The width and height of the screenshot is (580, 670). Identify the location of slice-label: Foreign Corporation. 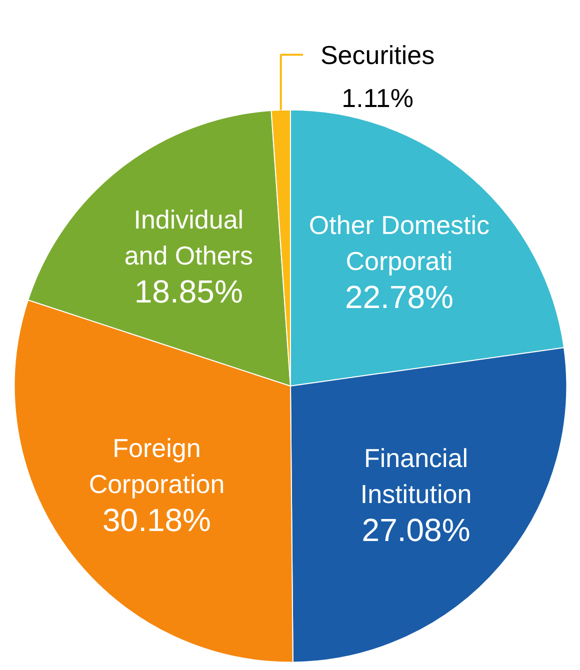
(156, 465).